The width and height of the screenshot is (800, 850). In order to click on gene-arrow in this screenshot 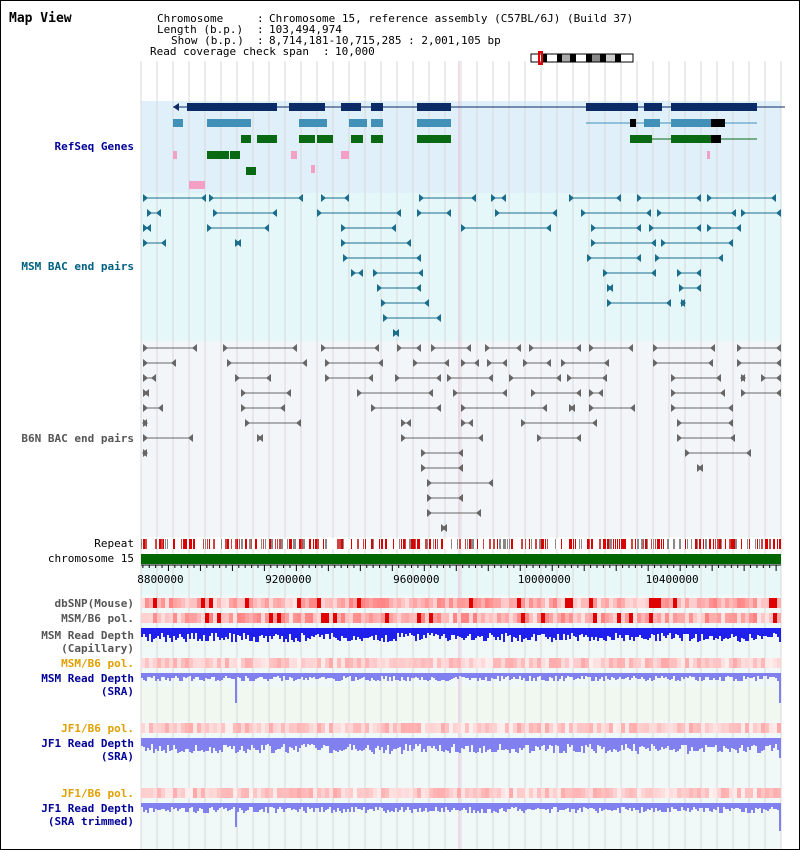, I will do `click(176, 107)`.